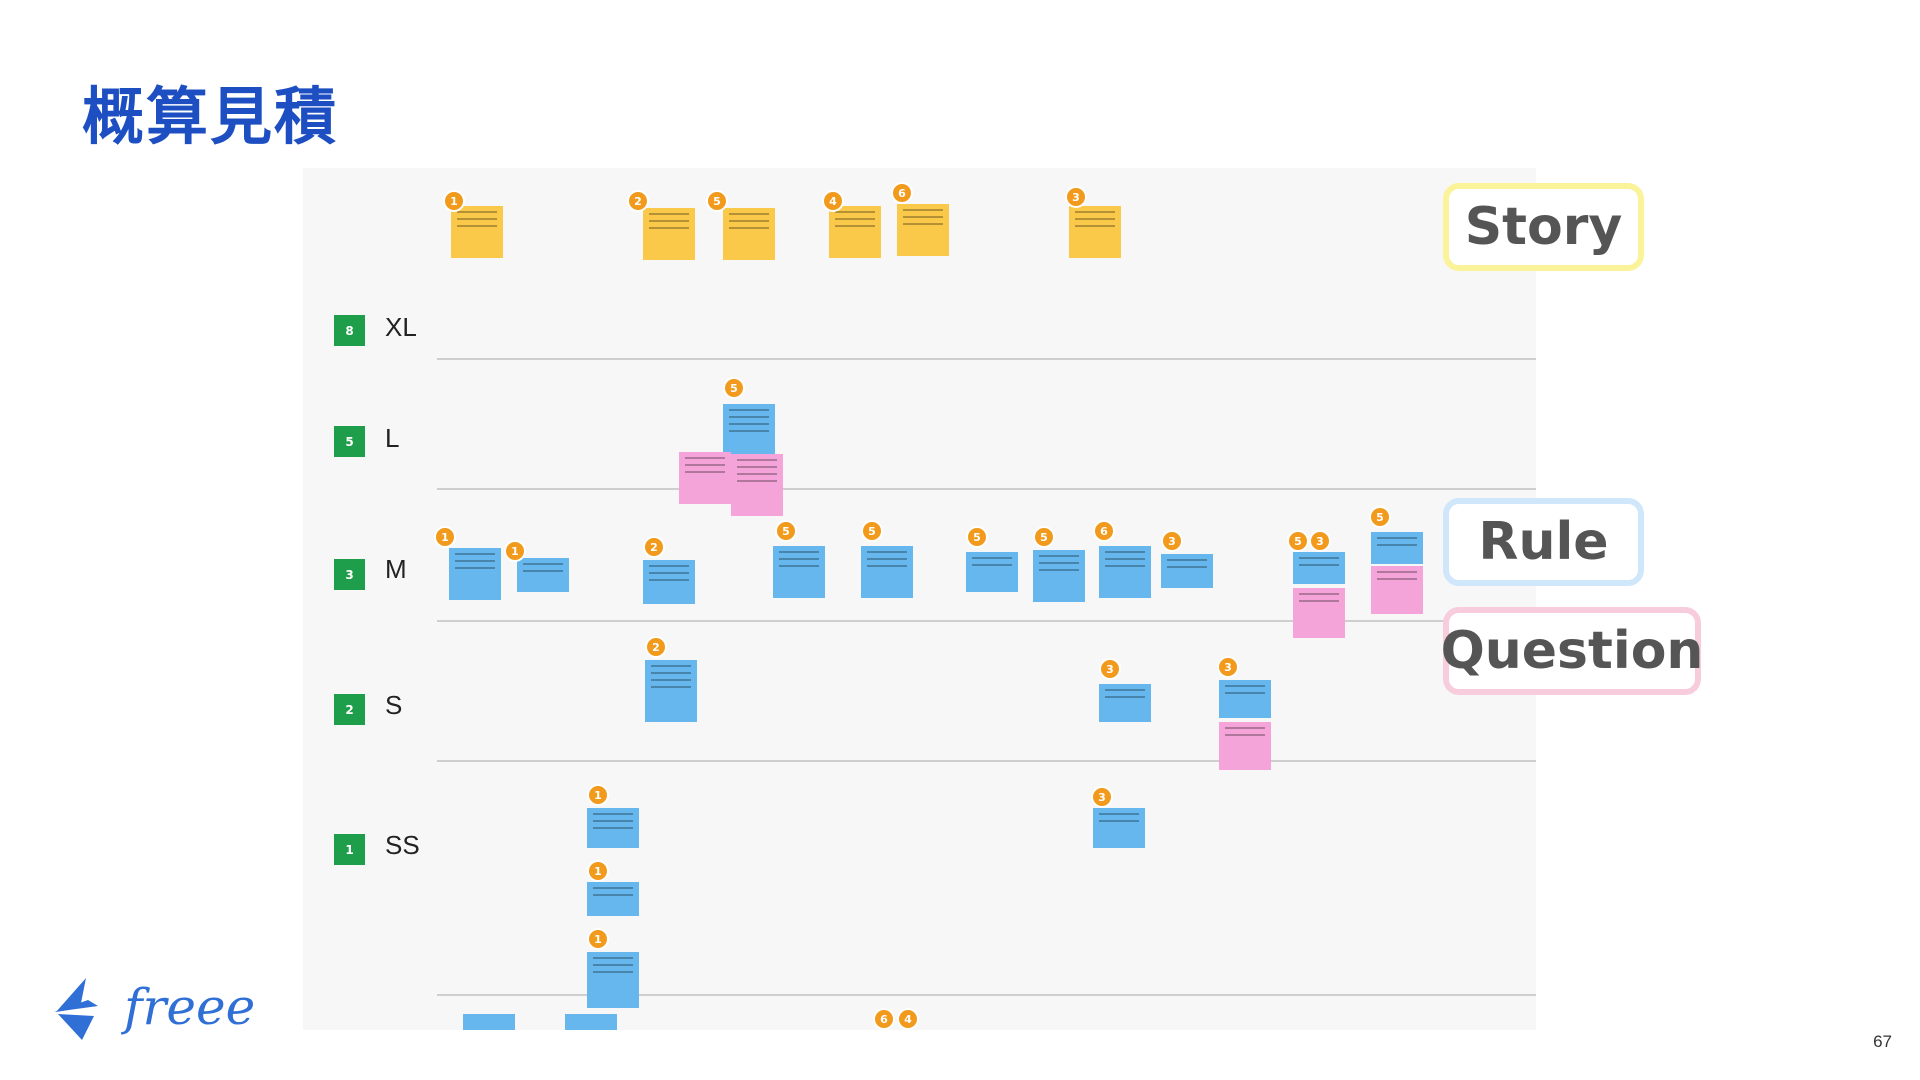 The height and width of the screenshot is (1080, 1920). Describe the element at coordinates (349, 441) in the screenshot. I see `size-badge-l: 5` at that location.